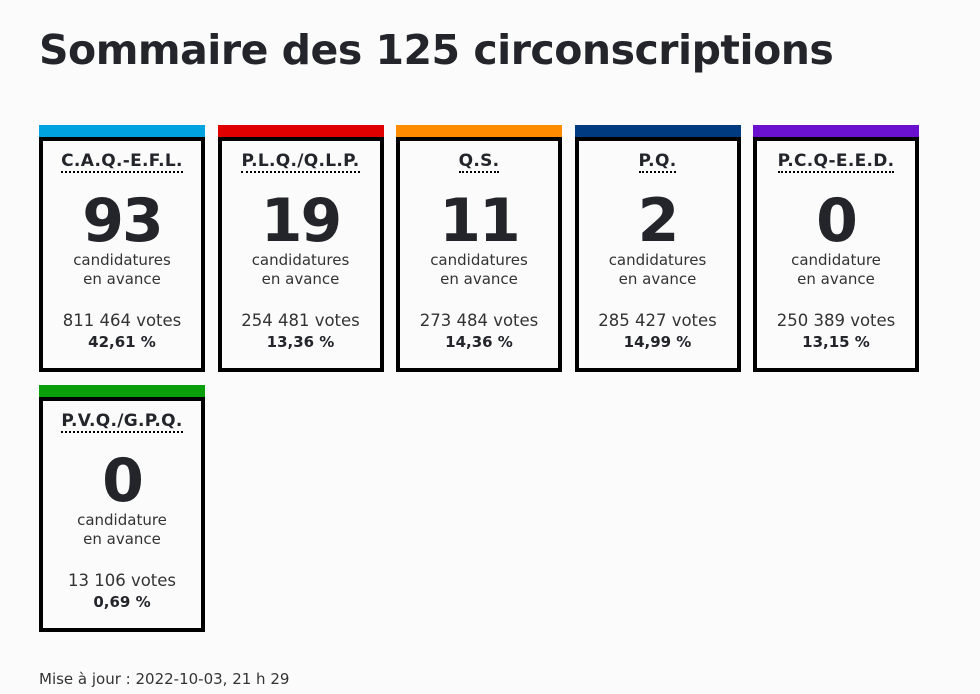  Describe the element at coordinates (122, 320) in the screenshot. I see `vote-count: 811 464 votes` at that location.